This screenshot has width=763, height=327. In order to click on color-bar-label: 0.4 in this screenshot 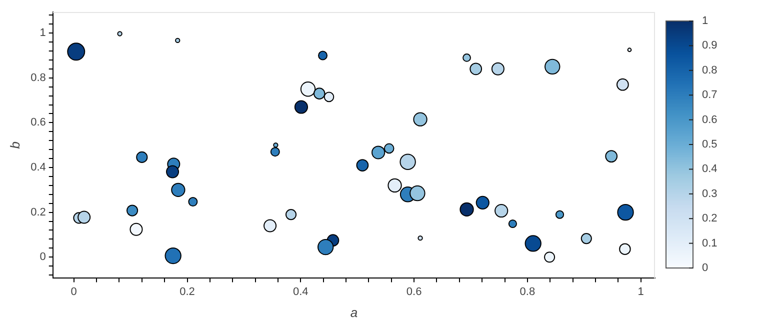, I will do `click(710, 169)`.